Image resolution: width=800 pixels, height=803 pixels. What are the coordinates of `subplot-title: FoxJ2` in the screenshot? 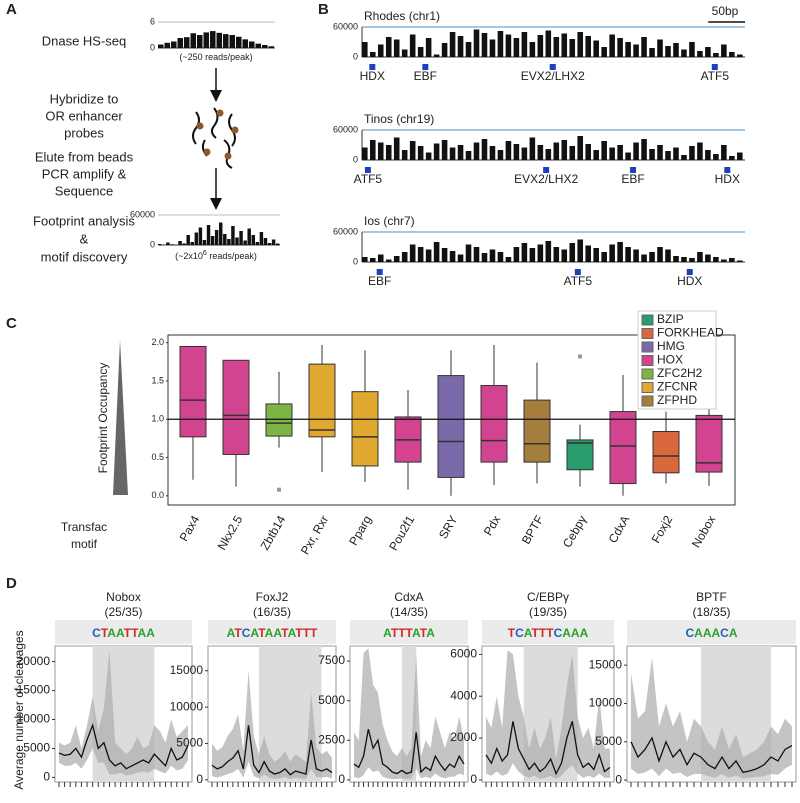 It's located at (272, 597).